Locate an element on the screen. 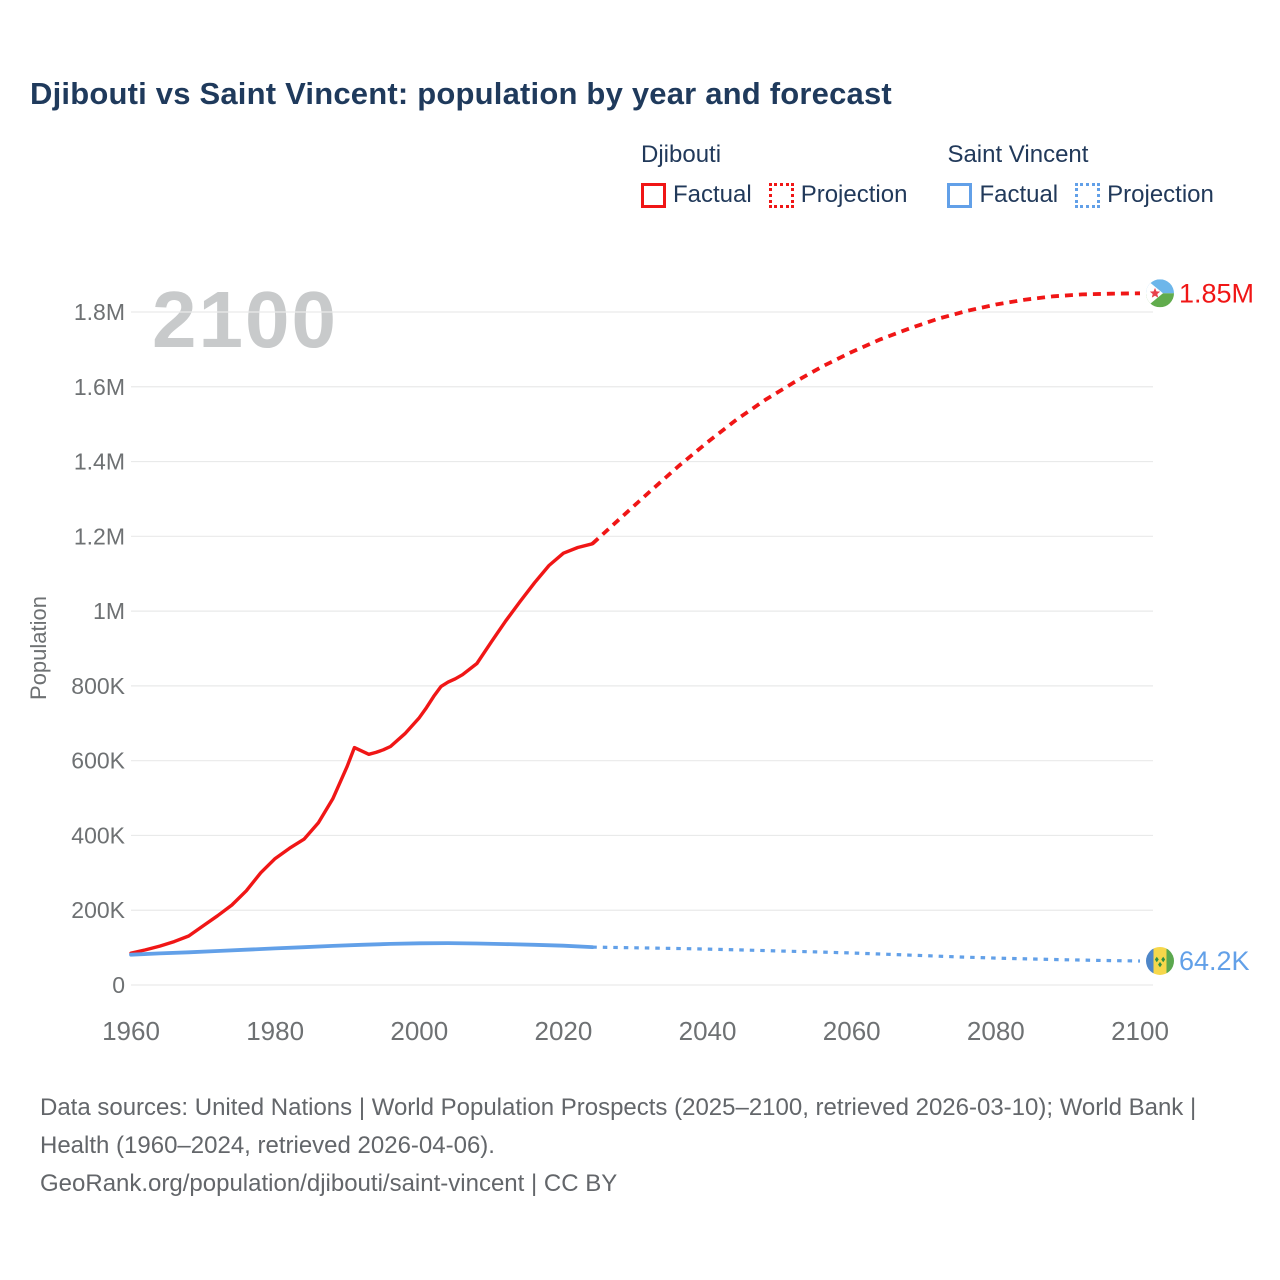 The height and width of the screenshot is (1280, 1280). y-axis-title: Population is located at coordinates (38, 648).